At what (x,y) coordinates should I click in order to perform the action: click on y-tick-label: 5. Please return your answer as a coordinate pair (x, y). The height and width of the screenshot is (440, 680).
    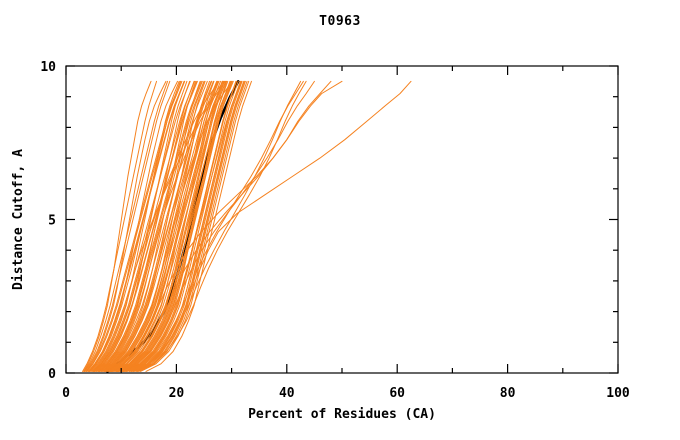
    Looking at the image, I should click on (52, 221).